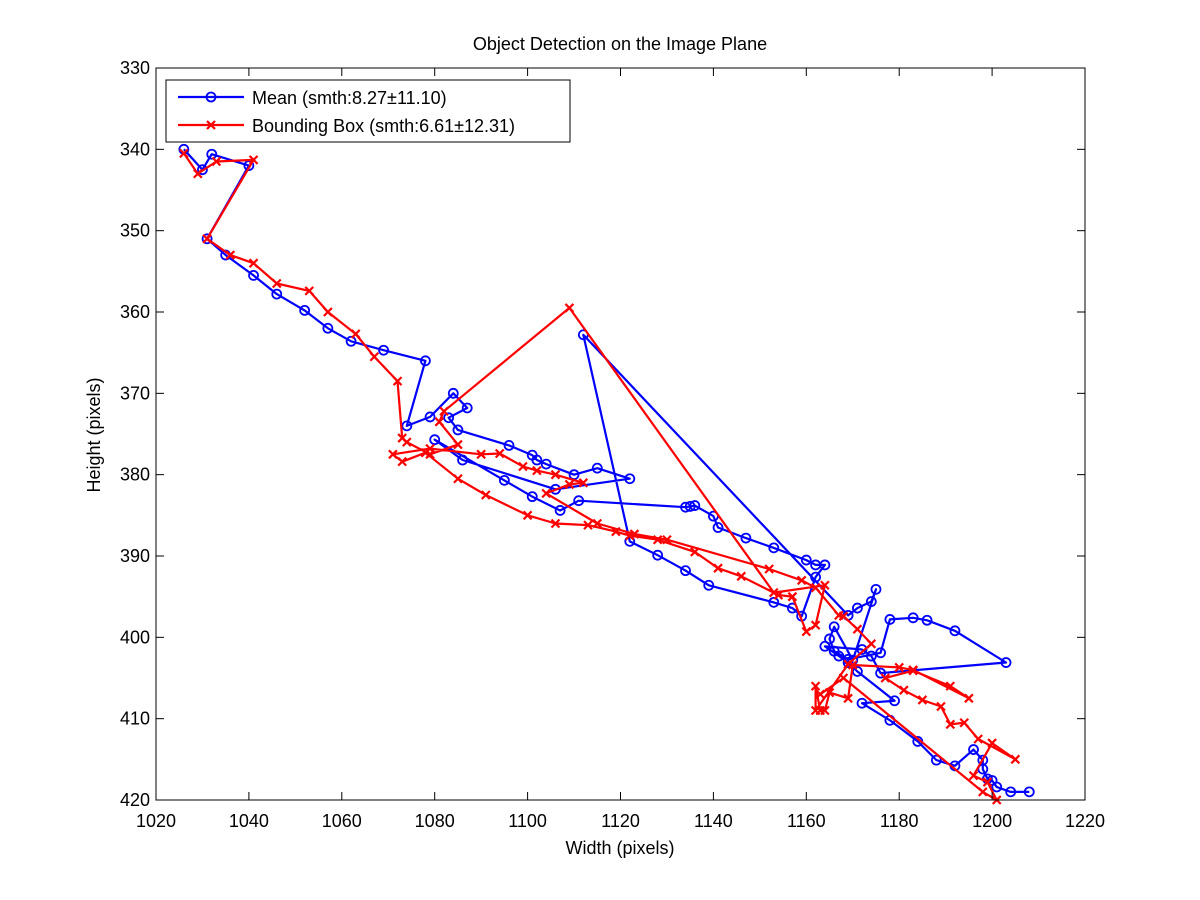  What do you see at coordinates (992, 821) in the screenshot?
I see `x-tick-label: 1200` at bounding box center [992, 821].